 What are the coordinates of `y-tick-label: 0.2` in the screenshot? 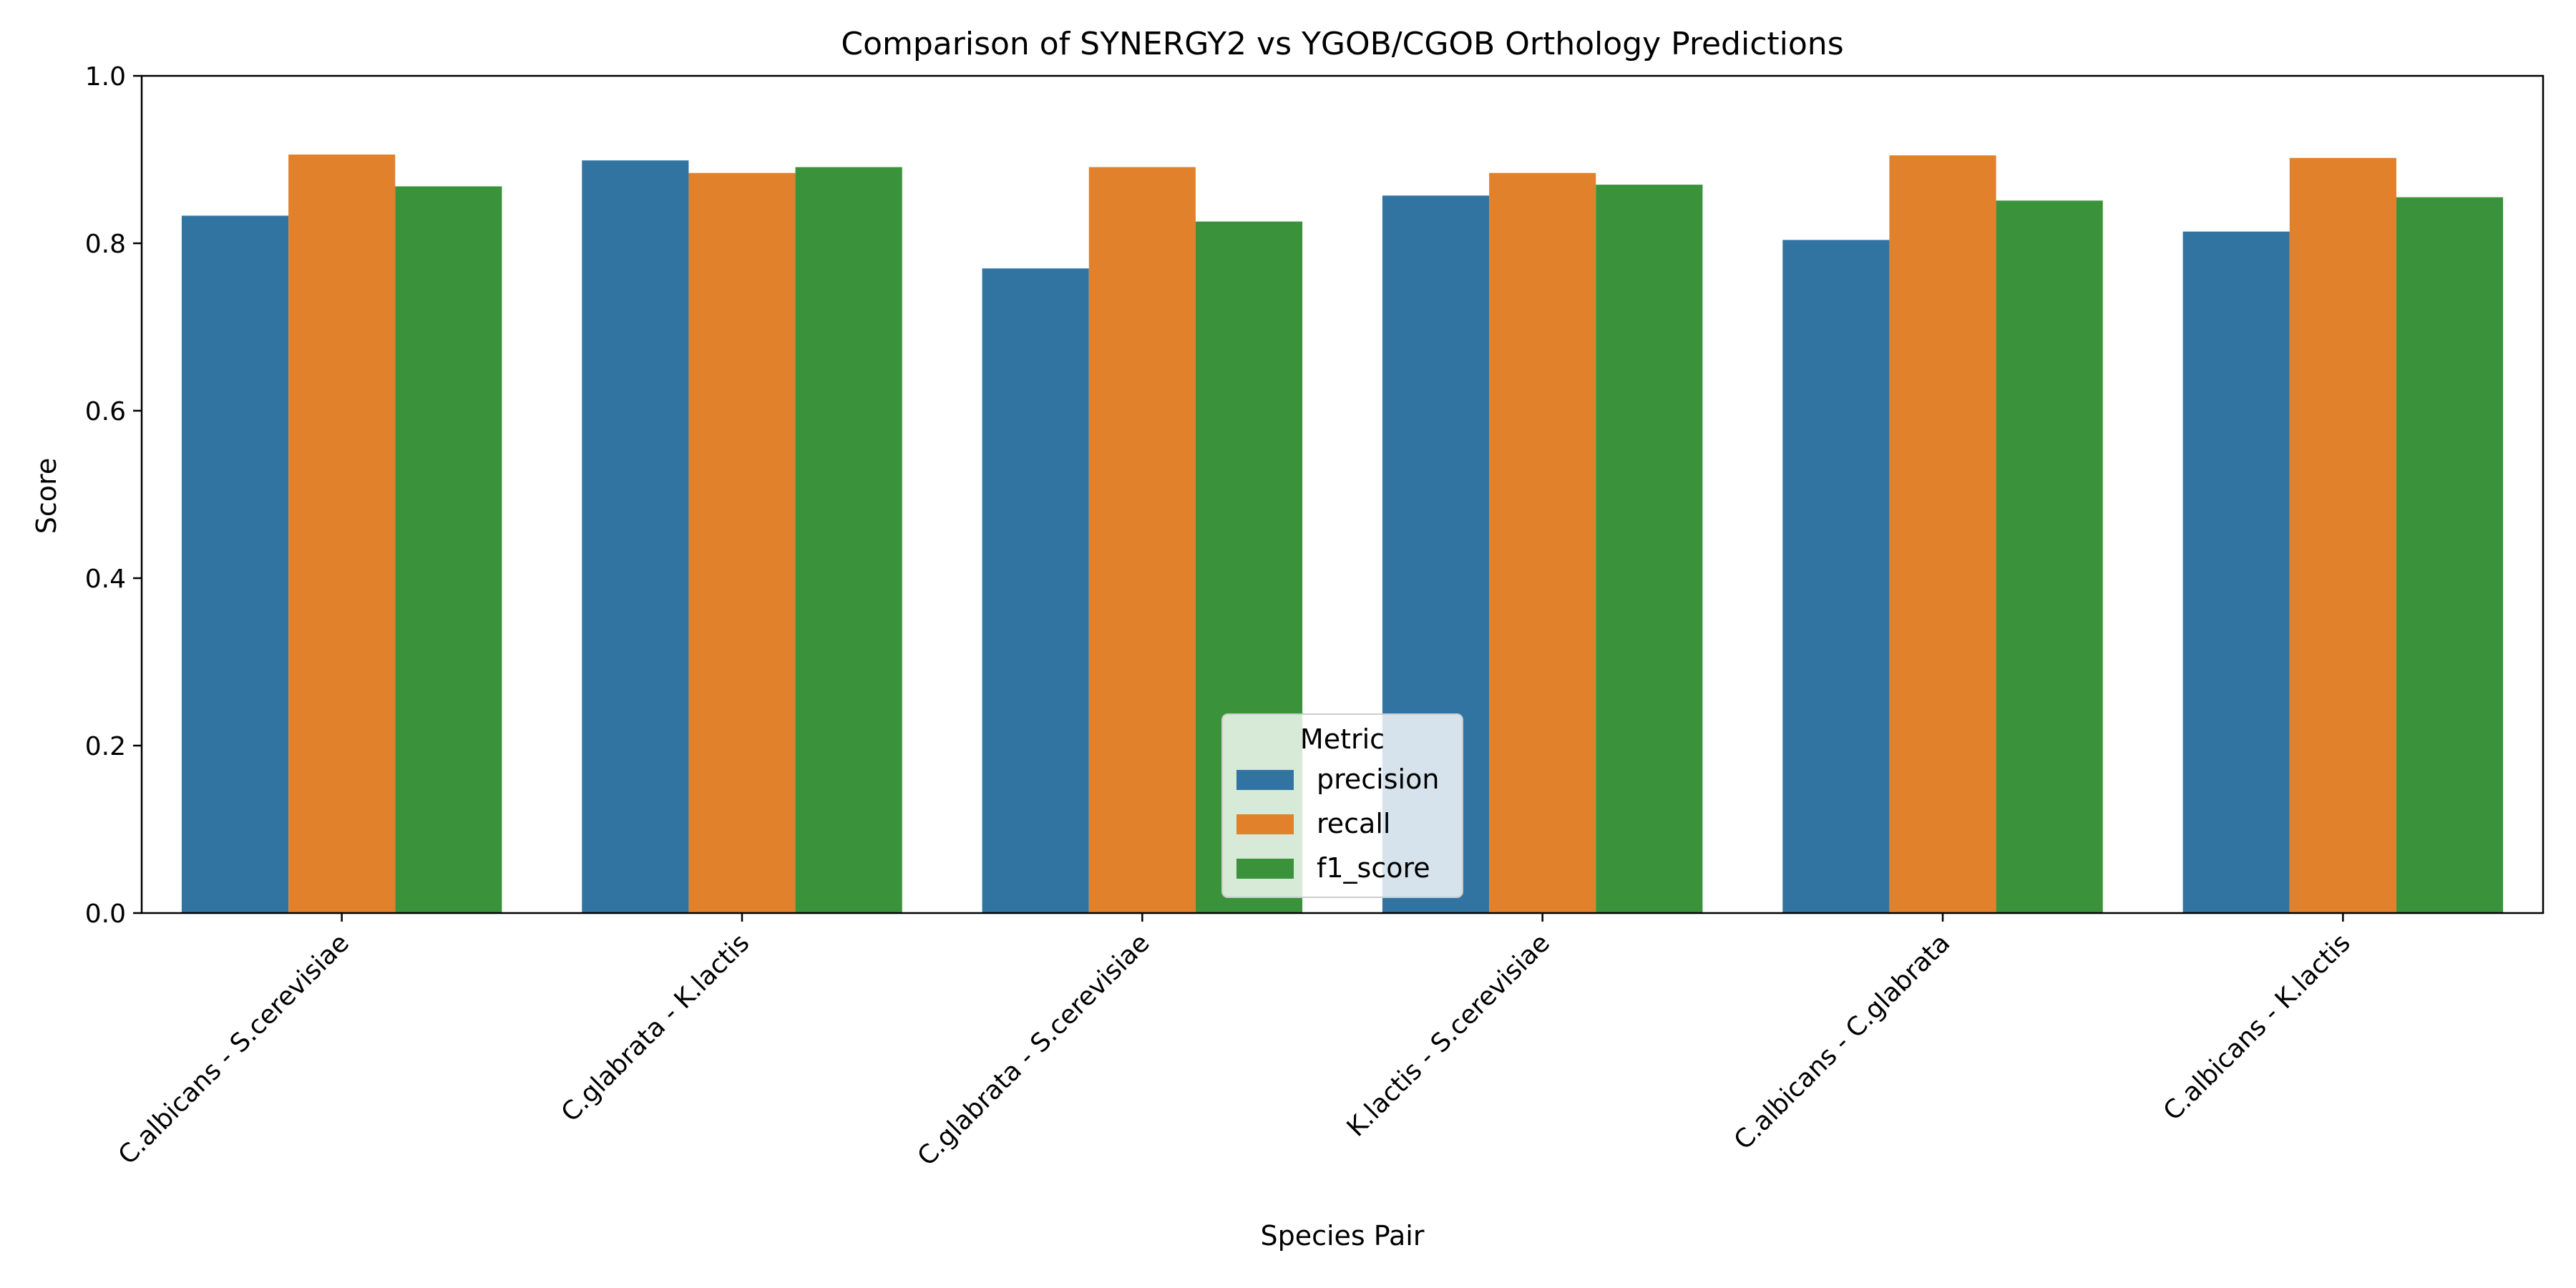 It's located at (105, 746).